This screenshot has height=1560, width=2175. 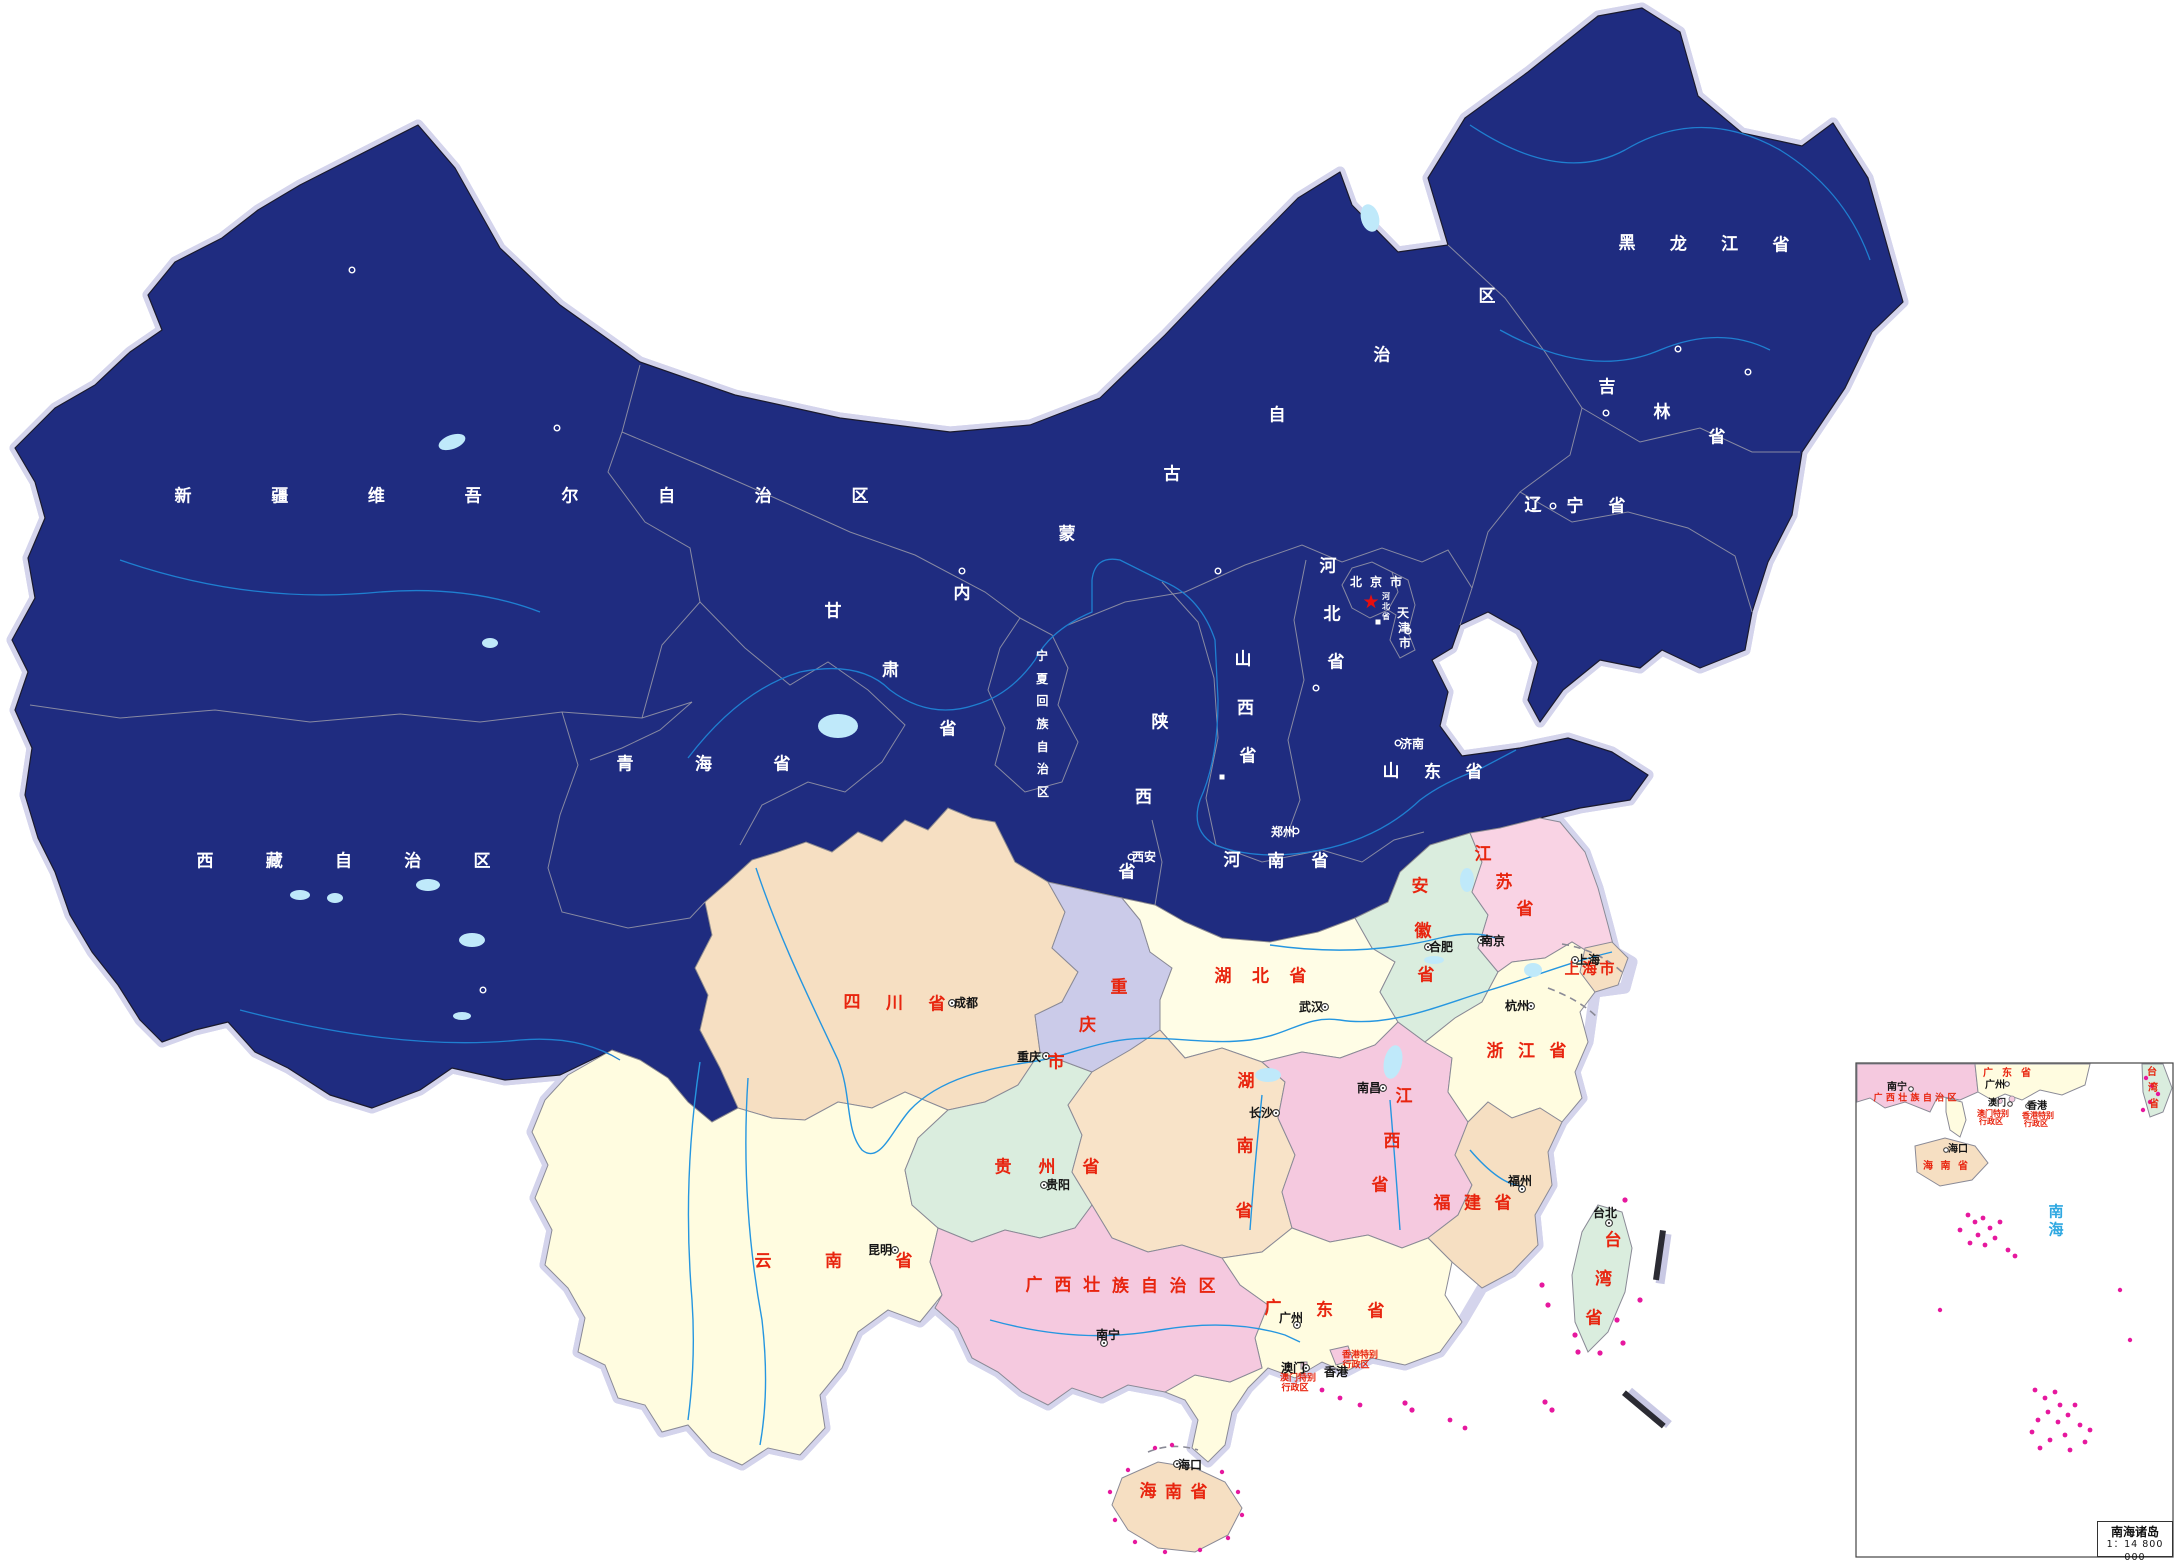 I want to click on province-hainan, so click(x=1177, y=1507).